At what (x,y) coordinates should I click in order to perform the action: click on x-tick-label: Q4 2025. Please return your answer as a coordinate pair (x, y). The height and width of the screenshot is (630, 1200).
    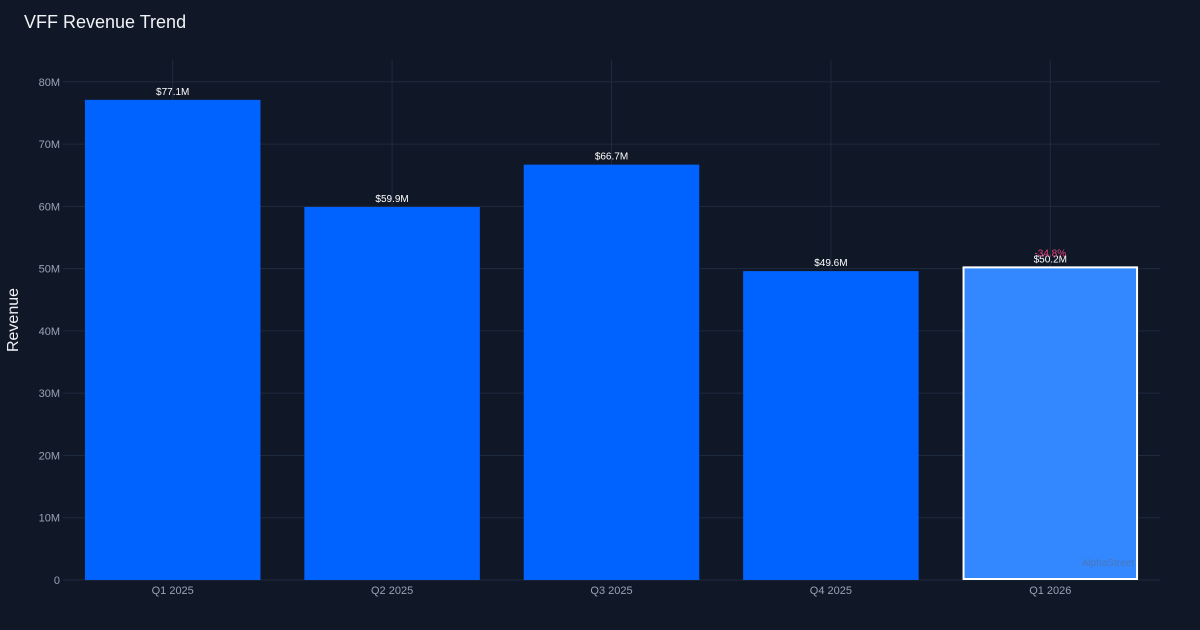
    Looking at the image, I should click on (831, 591).